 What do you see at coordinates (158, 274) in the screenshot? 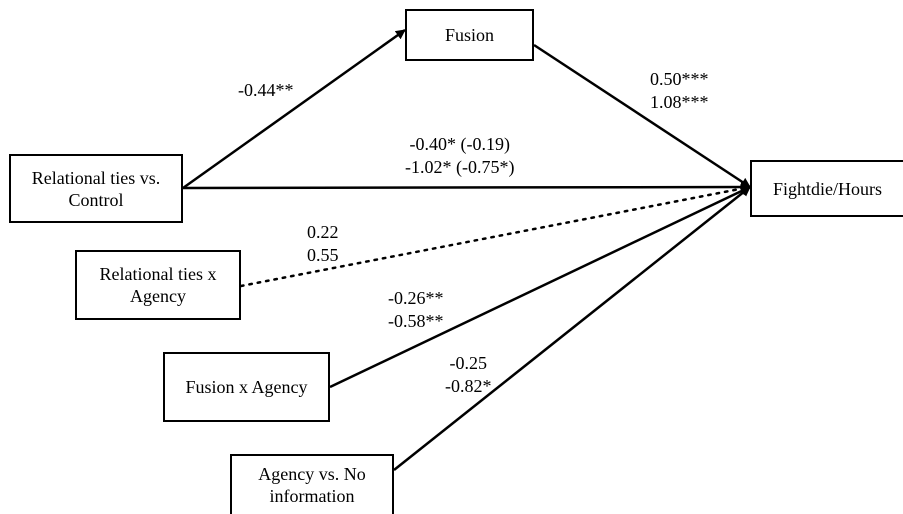
I see `node-relational-agency-line-1: Relational ties x` at bounding box center [158, 274].